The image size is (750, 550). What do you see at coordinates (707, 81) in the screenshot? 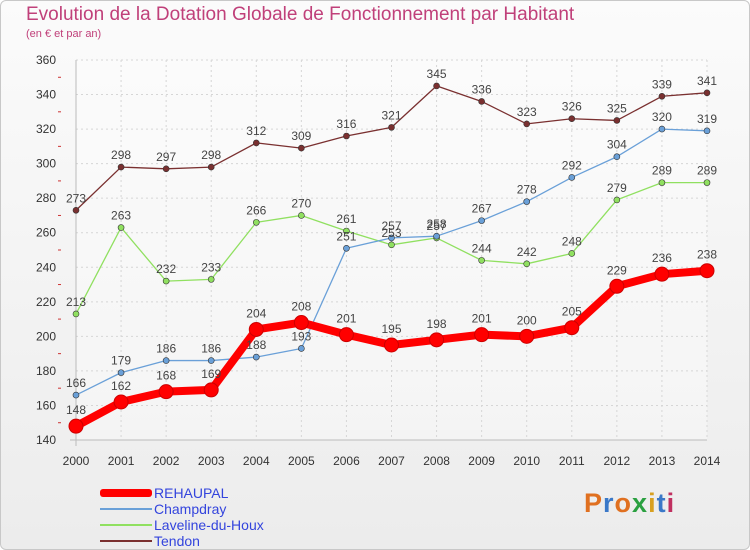
I see `data-label-tendon-2014: 341` at bounding box center [707, 81].